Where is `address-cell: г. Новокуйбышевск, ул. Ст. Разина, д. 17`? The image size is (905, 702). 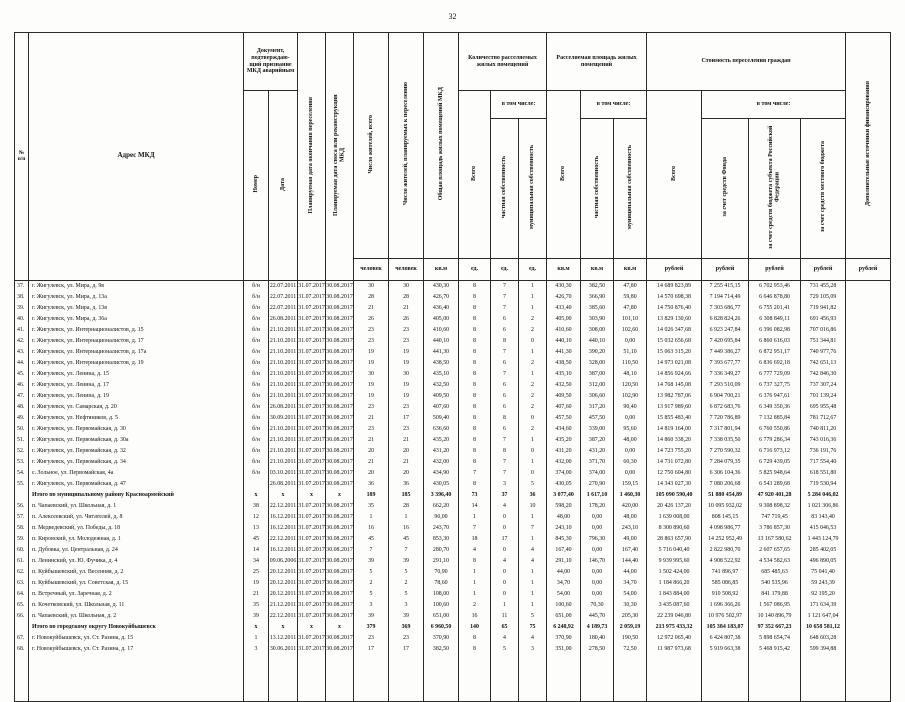 address-cell: г. Новокуйбышевск, ул. Ст. Разина, д. 17 is located at coordinates (136, 649).